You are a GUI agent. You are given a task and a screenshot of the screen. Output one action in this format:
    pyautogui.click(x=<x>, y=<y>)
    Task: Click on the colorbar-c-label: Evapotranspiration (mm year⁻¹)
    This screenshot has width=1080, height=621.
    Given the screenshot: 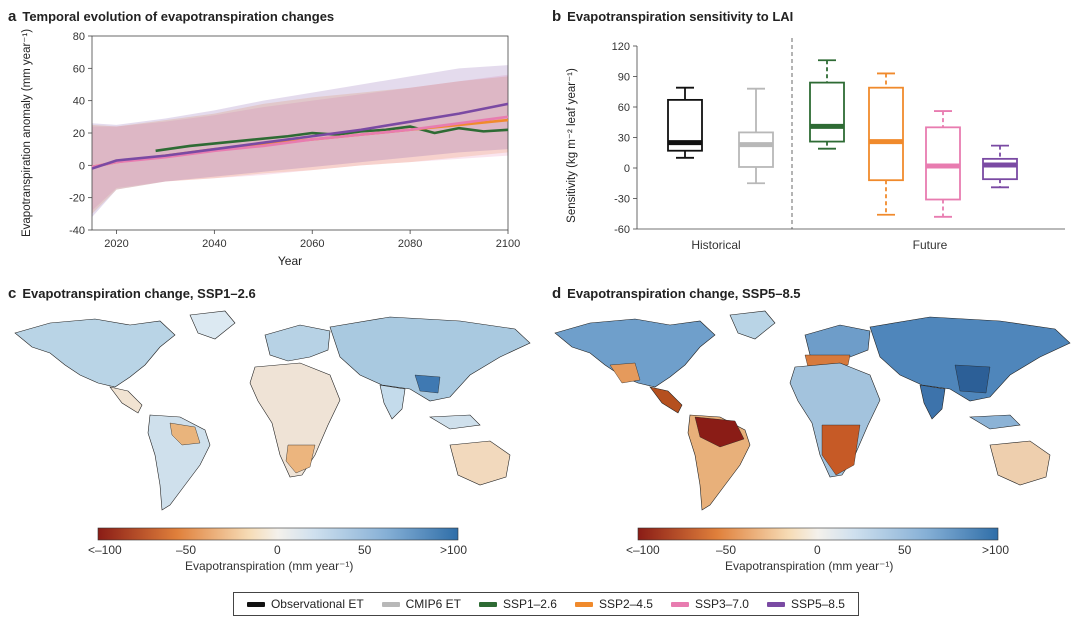 What is the action you would take?
    pyautogui.click(x=269, y=566)
    